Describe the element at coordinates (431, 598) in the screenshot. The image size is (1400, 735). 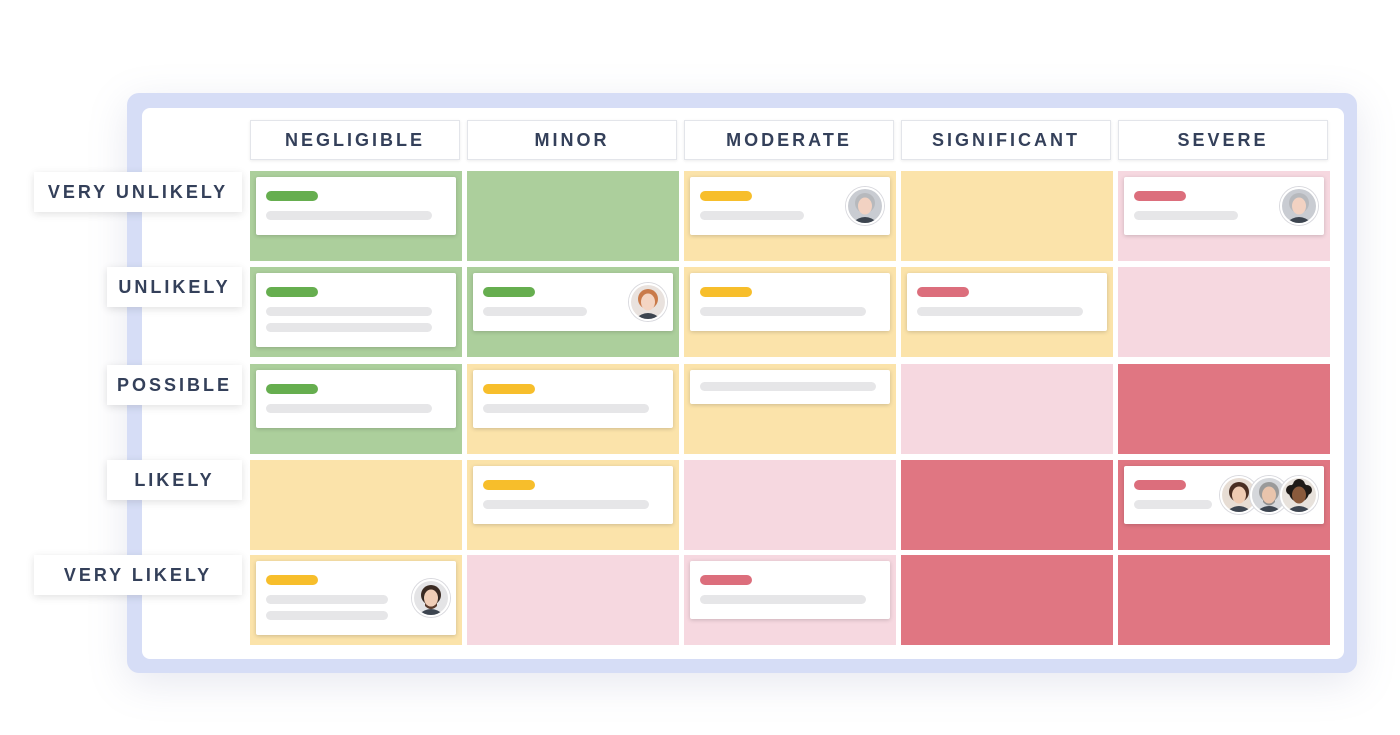
I see `glasses-man-avatar` at that location.